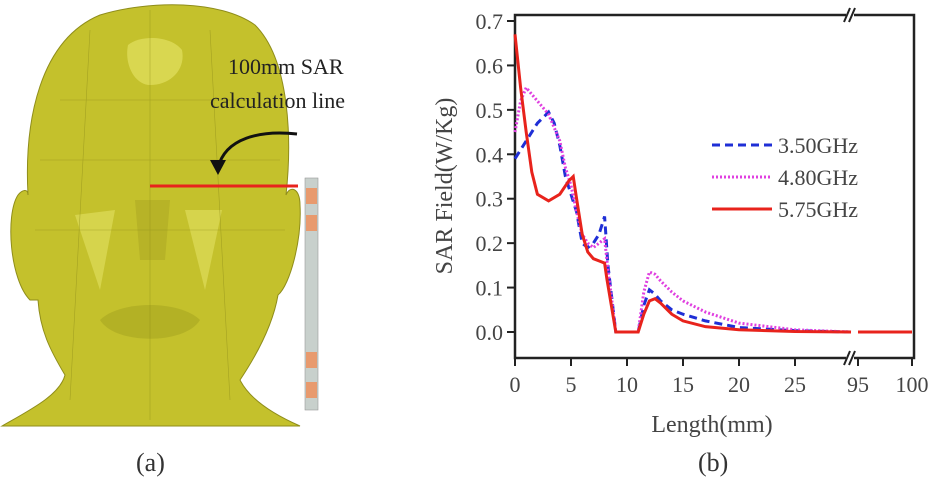 The image size is (938, 501). Describe the element at coordinates (713, 462) in the screenshot. I see `caption-b: (b)` at that location.